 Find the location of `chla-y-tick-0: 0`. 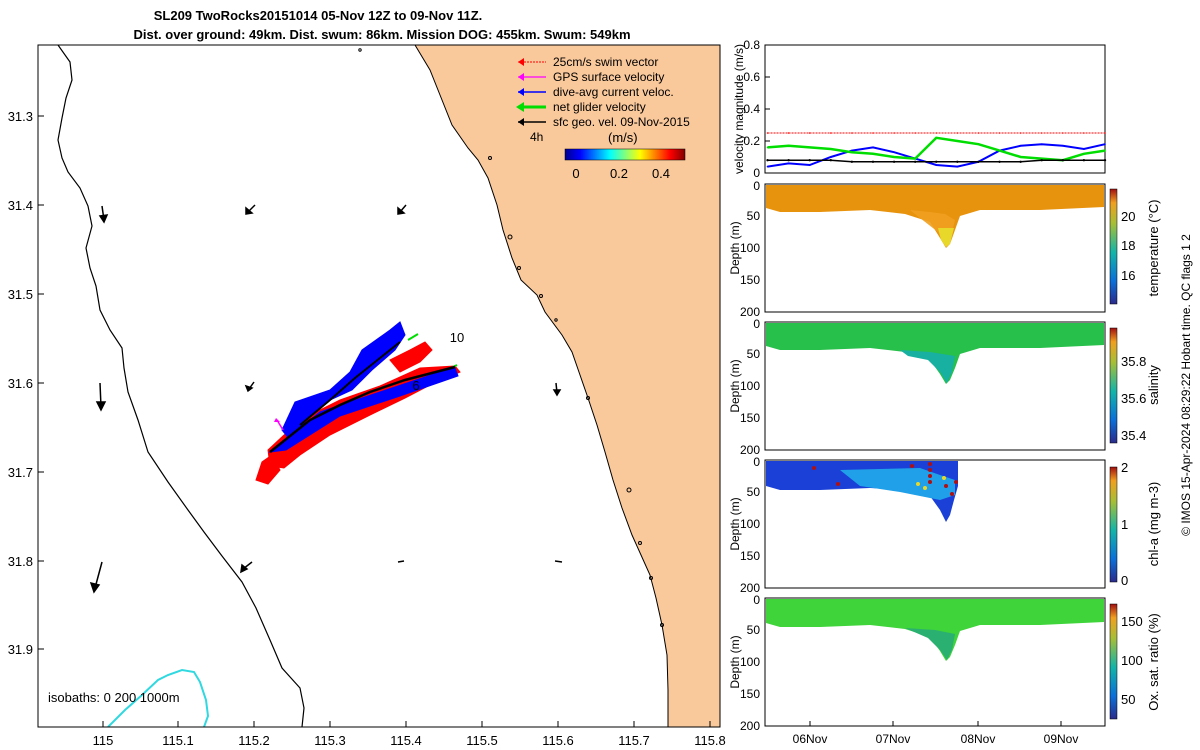

chla-y-tick-0: 0 is located at coordinates (756, 462).